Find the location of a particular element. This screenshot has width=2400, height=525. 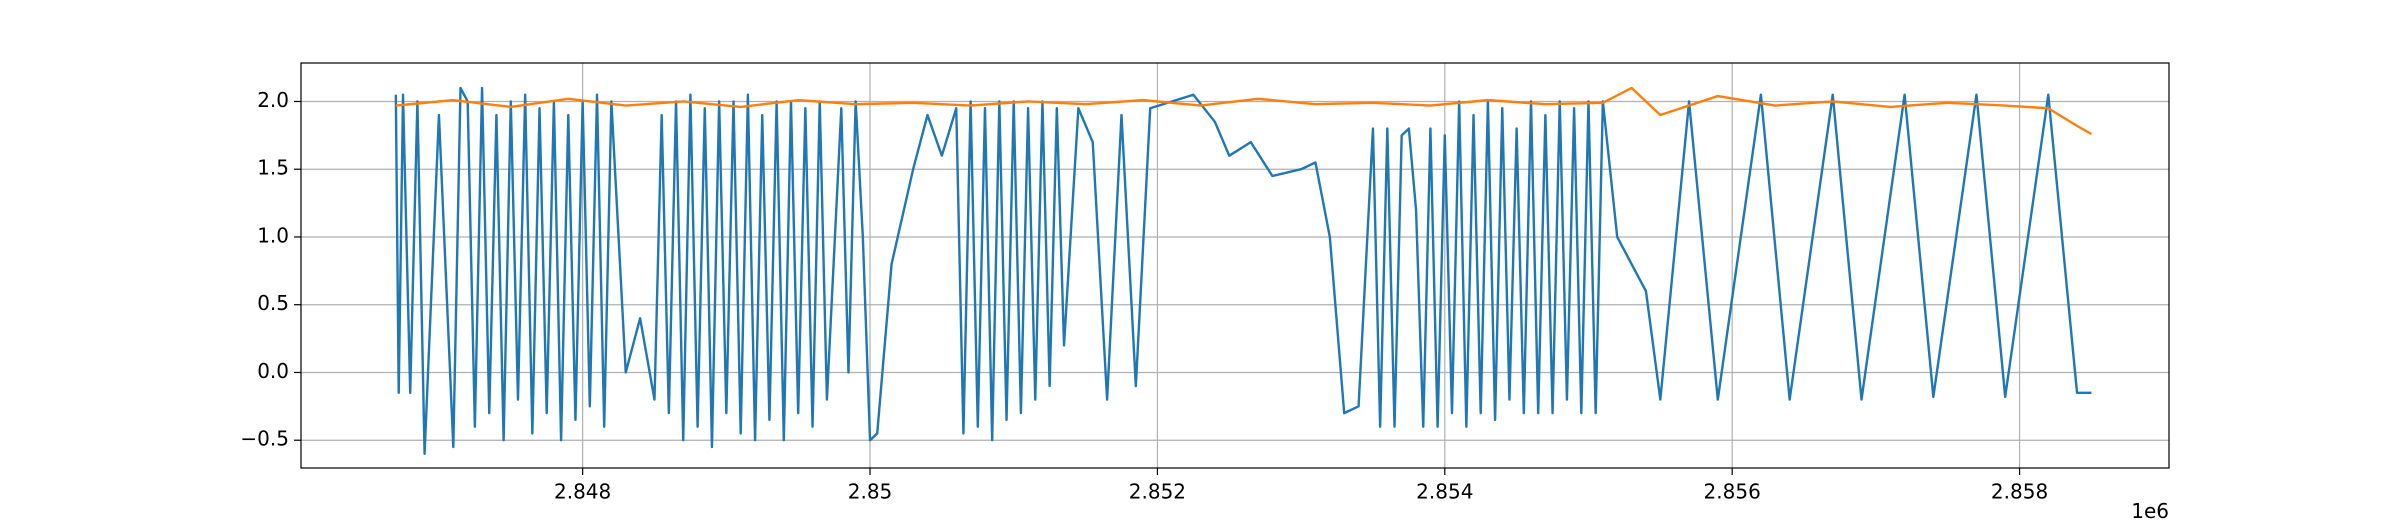

x-tick-label: 2.85 is located at coordinates (870, 492).